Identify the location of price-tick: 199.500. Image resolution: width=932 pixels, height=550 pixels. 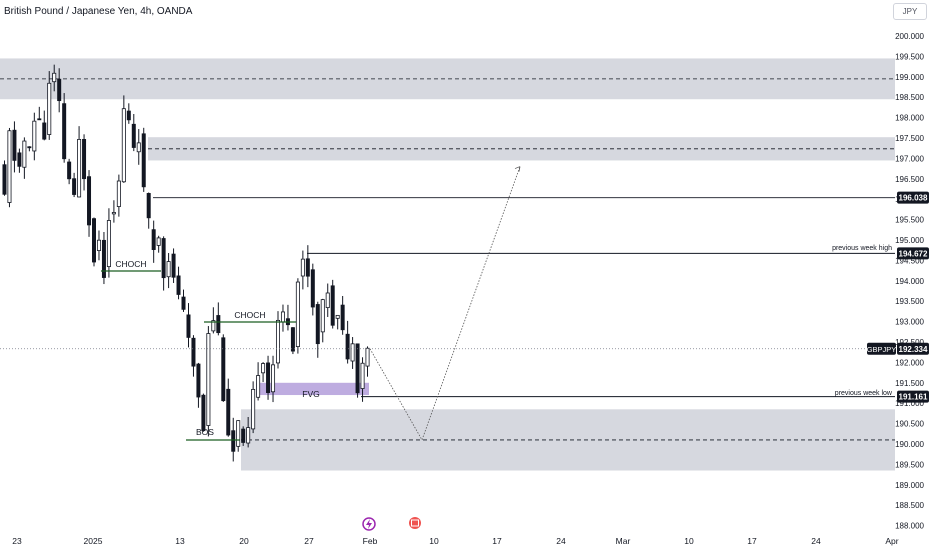
(909, 56).